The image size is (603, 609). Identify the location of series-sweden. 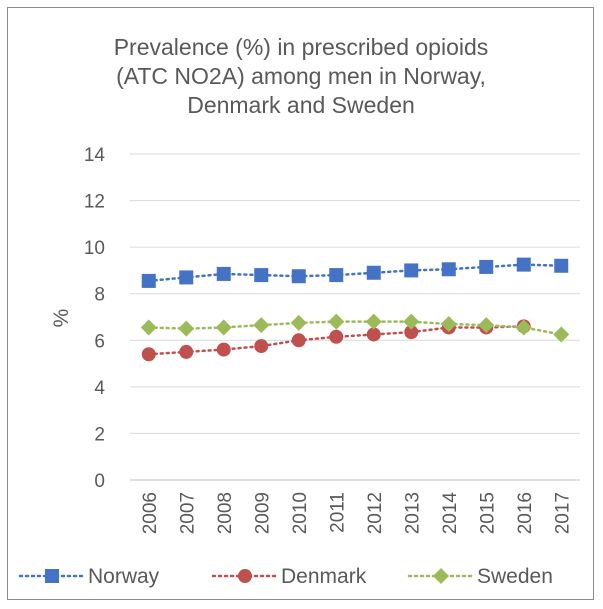
(355, 328).